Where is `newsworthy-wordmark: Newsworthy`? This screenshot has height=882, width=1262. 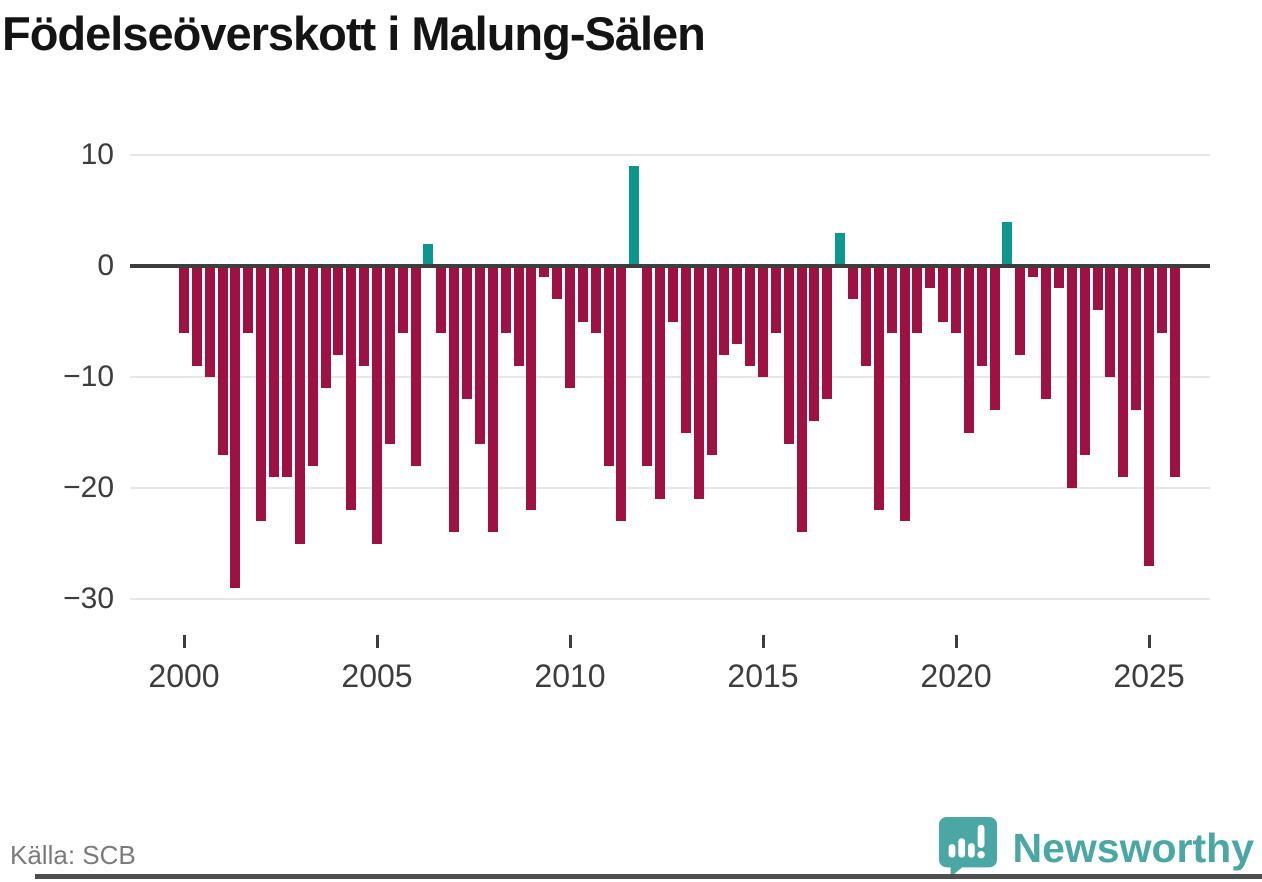
newsworthy-wordmark: Newsworthy is located at coordinates (1133, 848).